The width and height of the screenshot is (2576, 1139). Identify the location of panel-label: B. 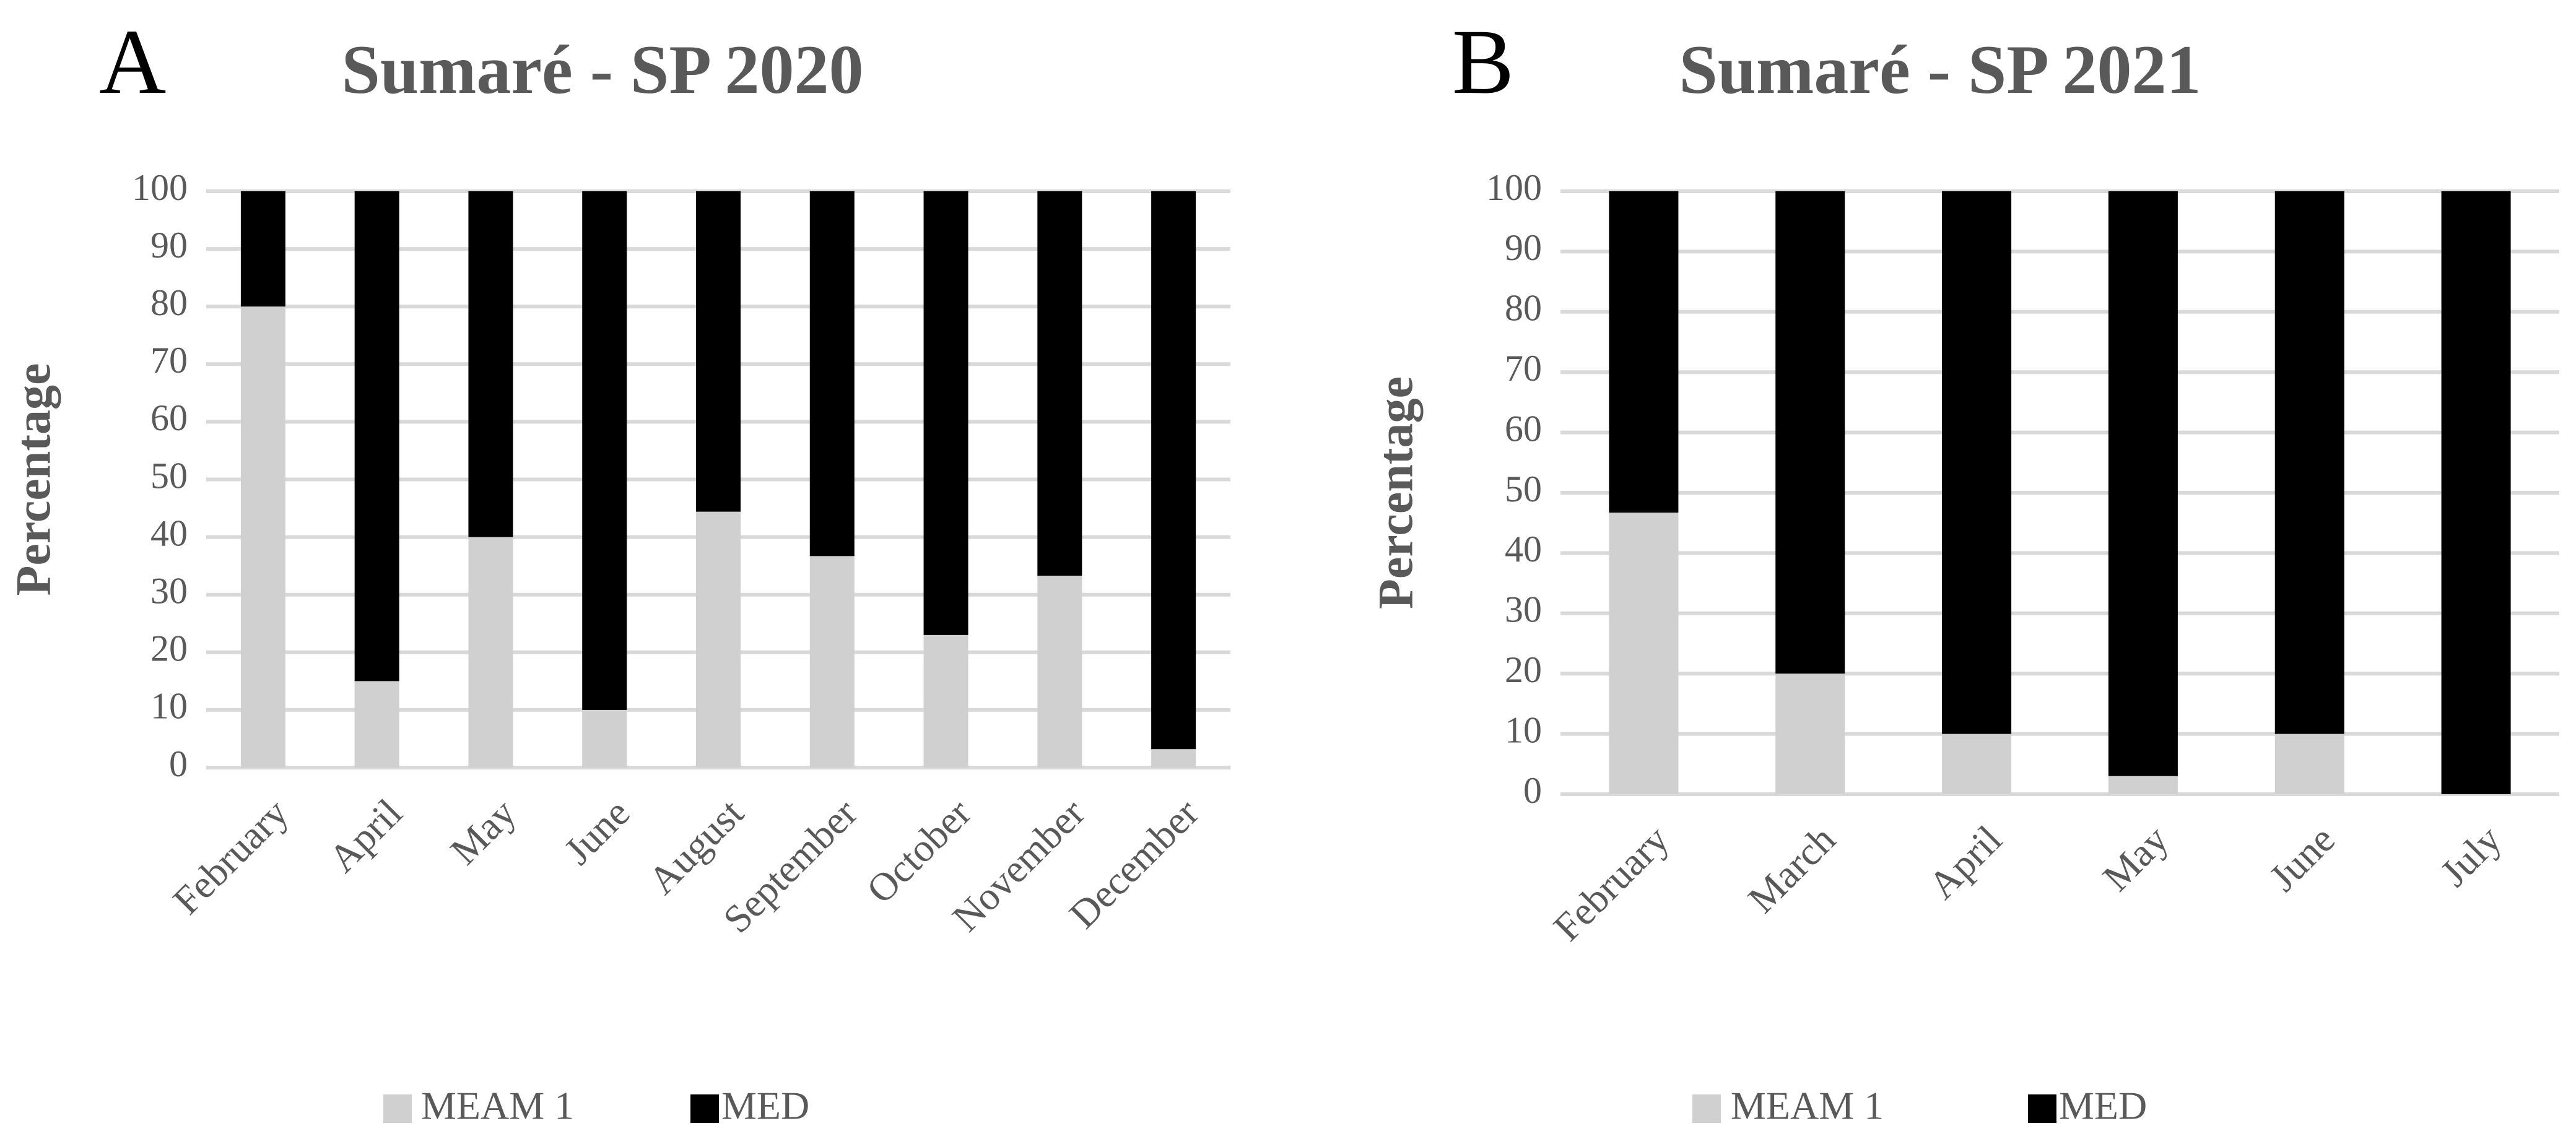
(1483, 62).